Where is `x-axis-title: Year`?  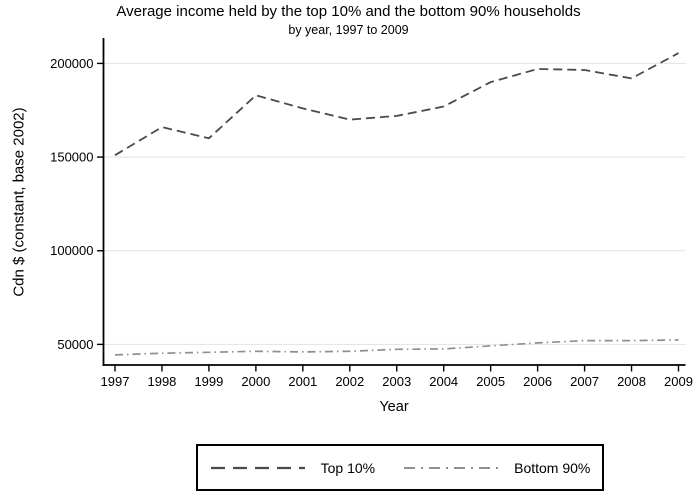
x-axis-title: Year is located at coordinates (394, 407).